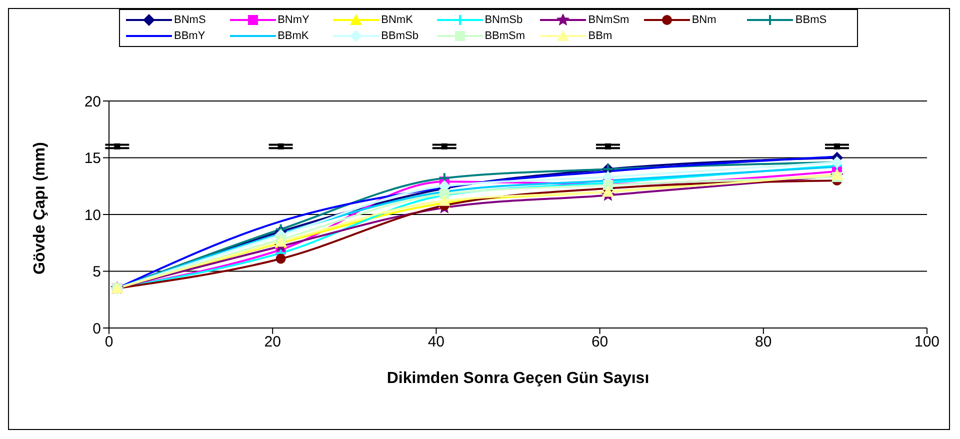  Describe the element at coordinates (927, 342) in the screenshot. I see `x-tick-label: 100` at that location.